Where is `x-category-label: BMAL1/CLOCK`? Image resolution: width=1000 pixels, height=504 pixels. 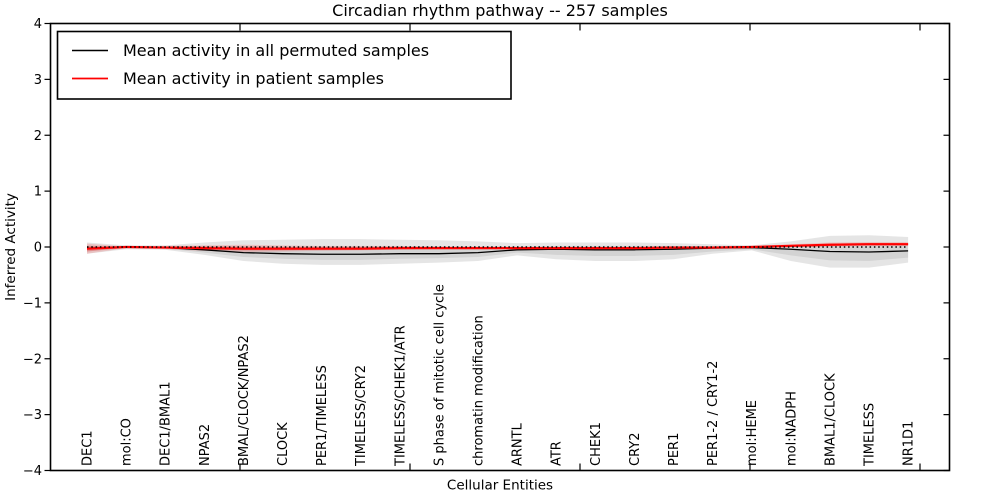 x-category-label: BMAL1/CLOCK is located at coordinates (830, 419).